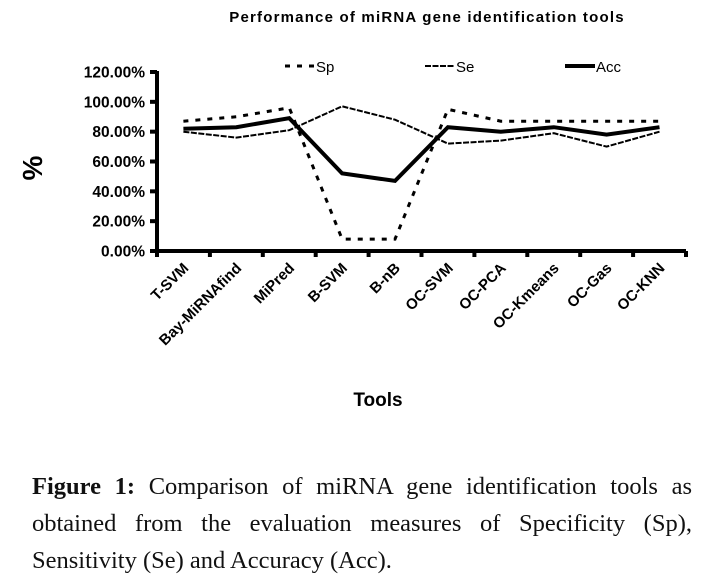  Describe the element at coordinates (123, 252) in the screenshot. I see `y-tick-label: 0.00%` at that location.